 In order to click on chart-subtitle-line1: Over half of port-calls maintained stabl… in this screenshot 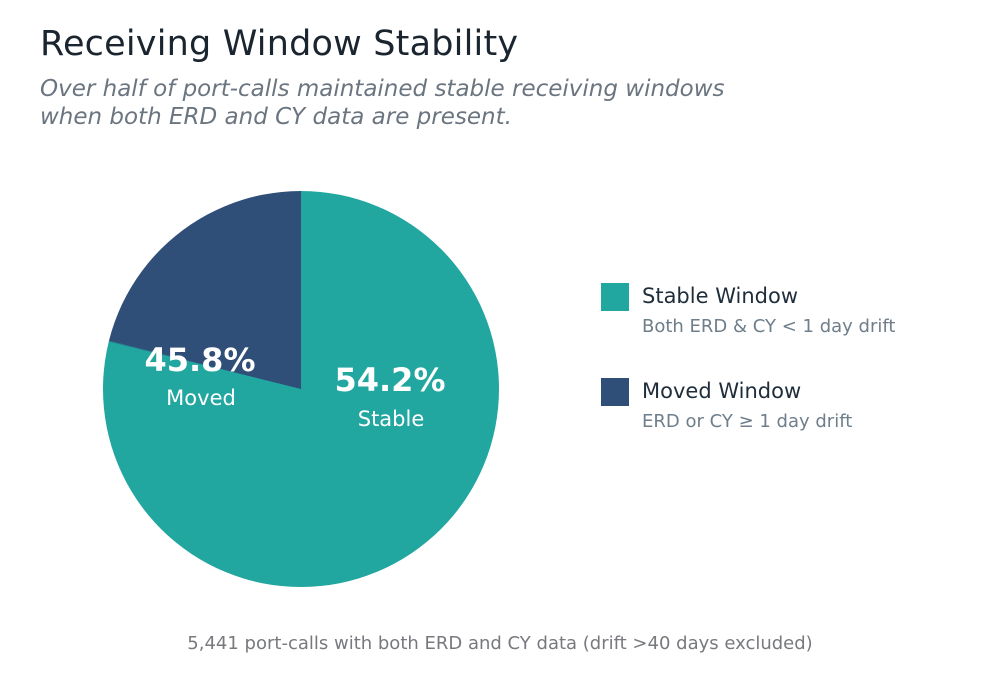, I will do `click(382, 89)`.